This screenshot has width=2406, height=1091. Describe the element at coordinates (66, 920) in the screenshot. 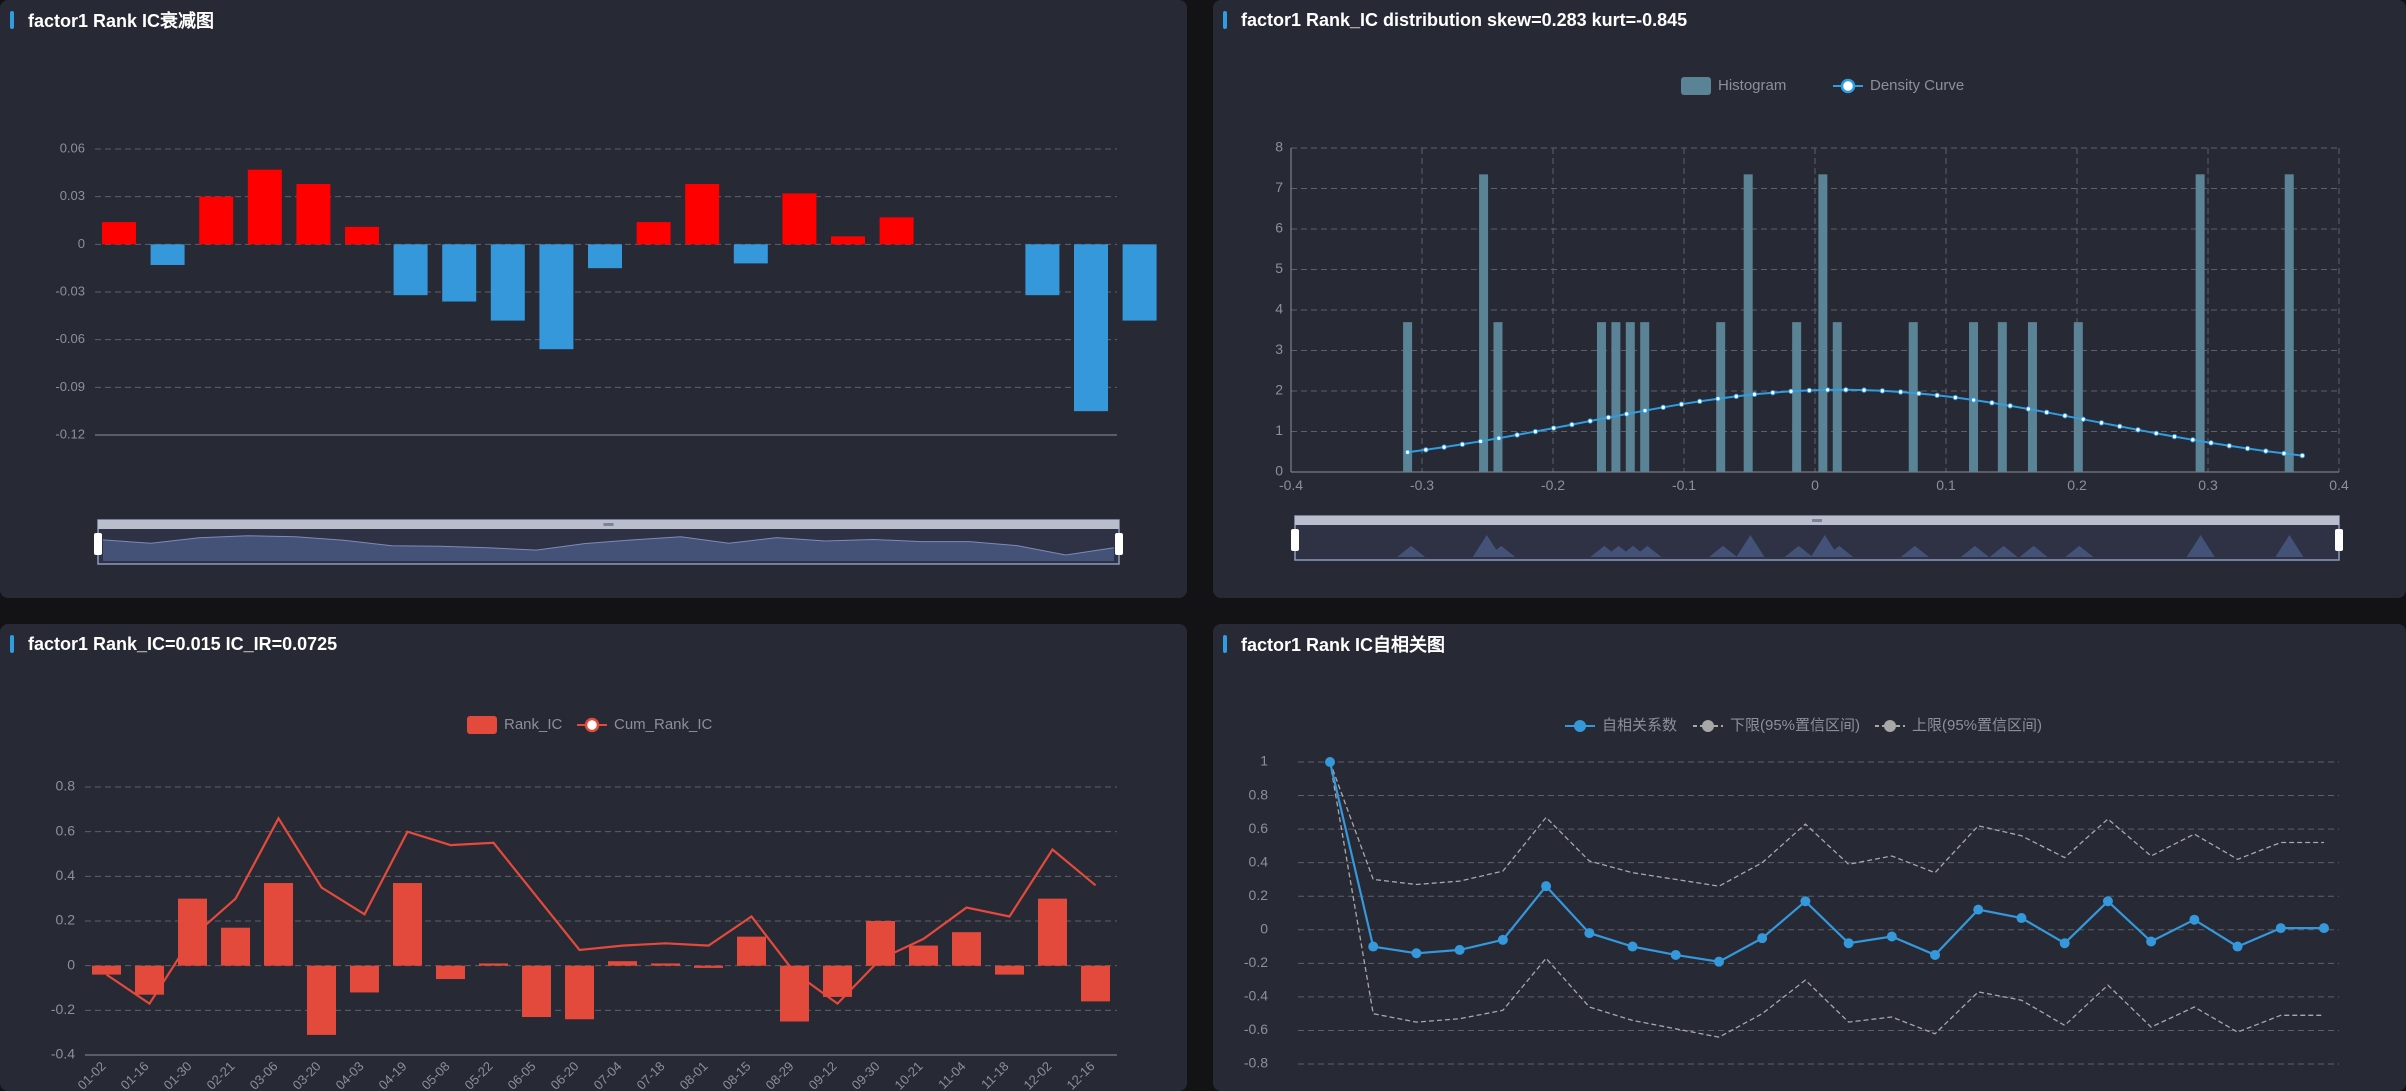

I see `y-tick-label: 0.2` at that location.